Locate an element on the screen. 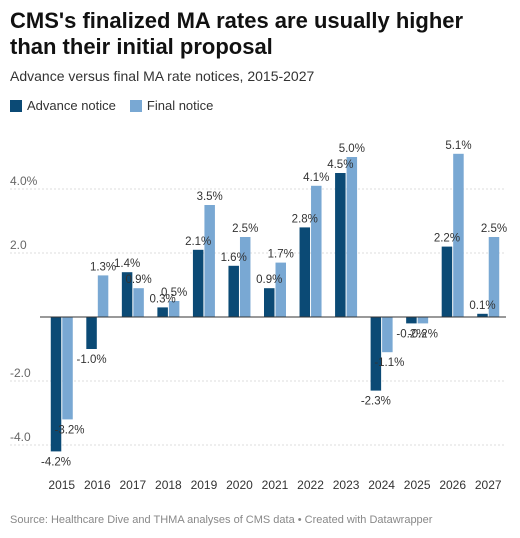  x-tick-label: 2026 is located at coordinates (452, 485).